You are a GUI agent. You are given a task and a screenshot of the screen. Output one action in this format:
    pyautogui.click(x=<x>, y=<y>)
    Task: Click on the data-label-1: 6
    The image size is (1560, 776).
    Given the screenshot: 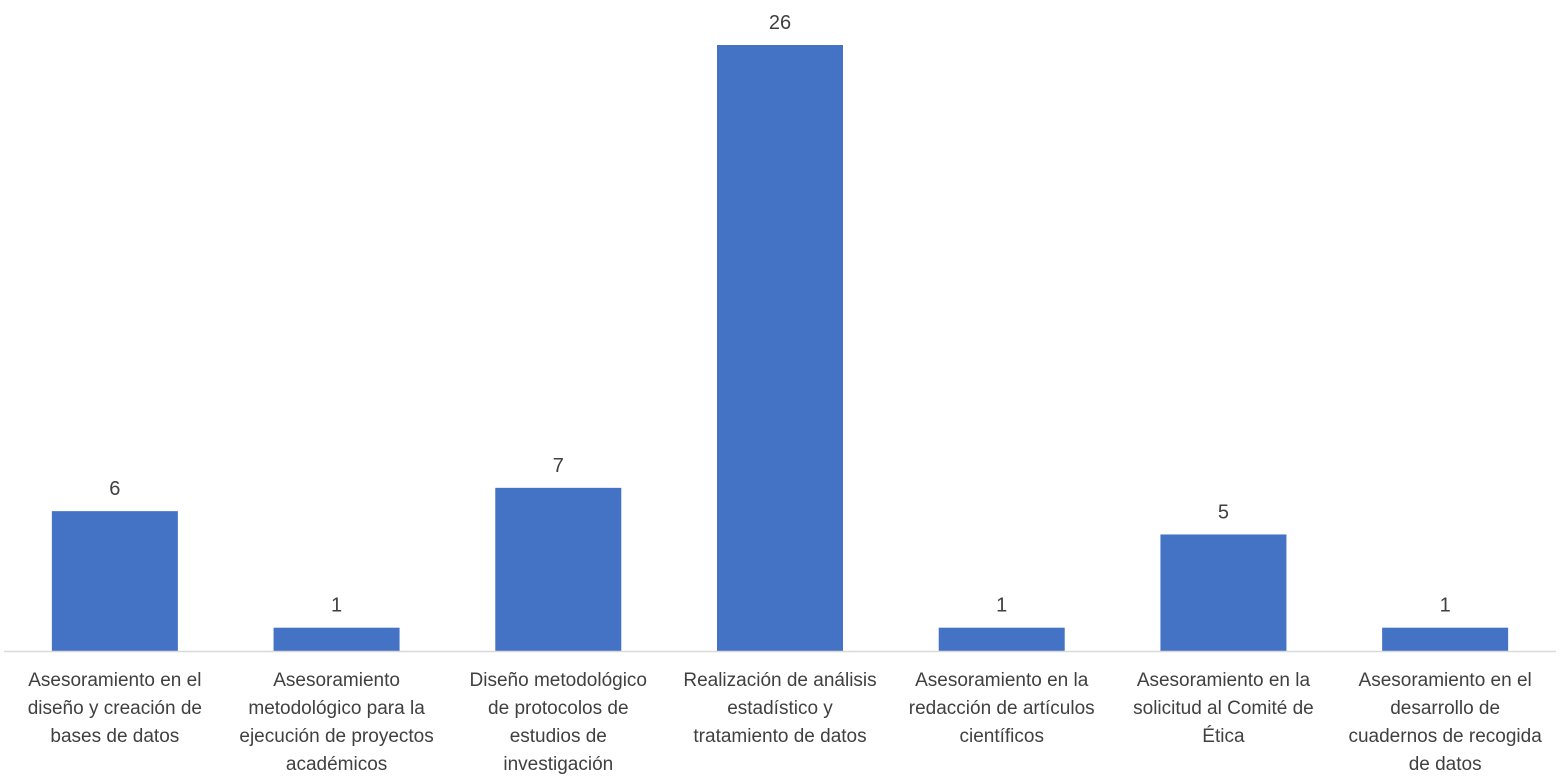 What is the action you would take?
    pyautogui.click(x=114, y=489)
    